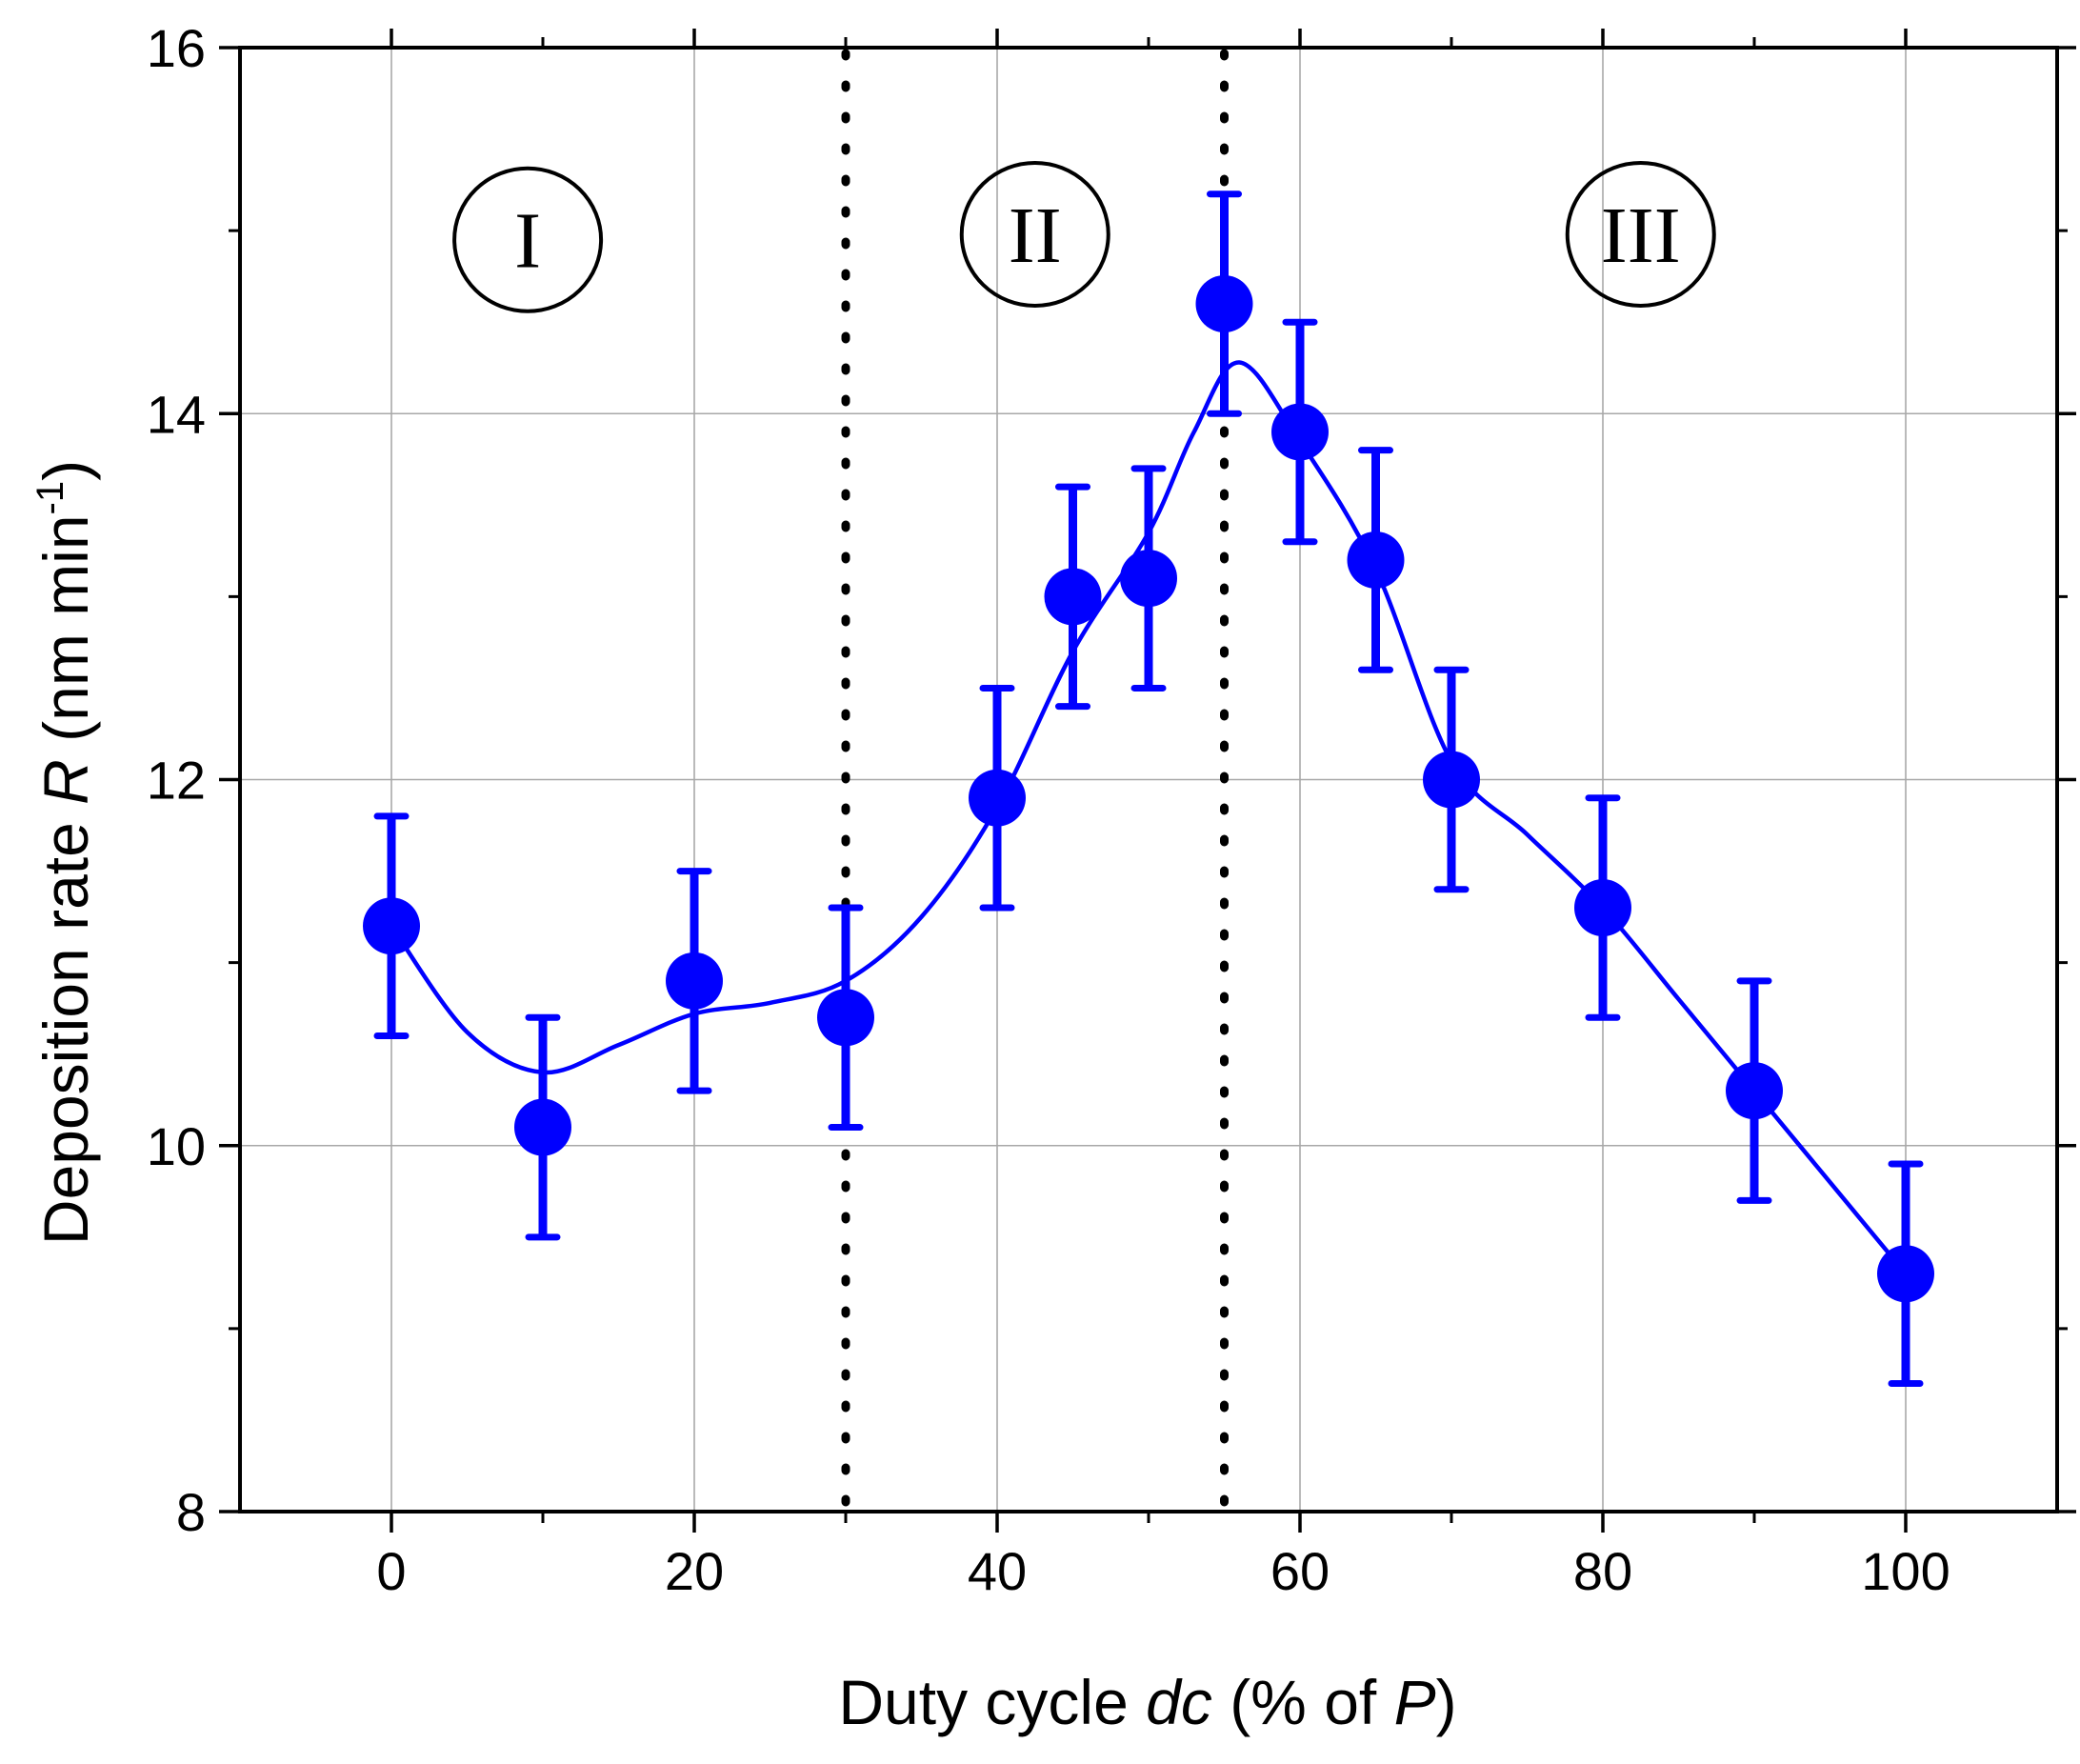 The width and height of the screenshot is (2080, 1764). What do you see at coordinates (391, 1571) in the screenshot?
I see `x-tick-label: 0` at bounding box center [391, 1571].